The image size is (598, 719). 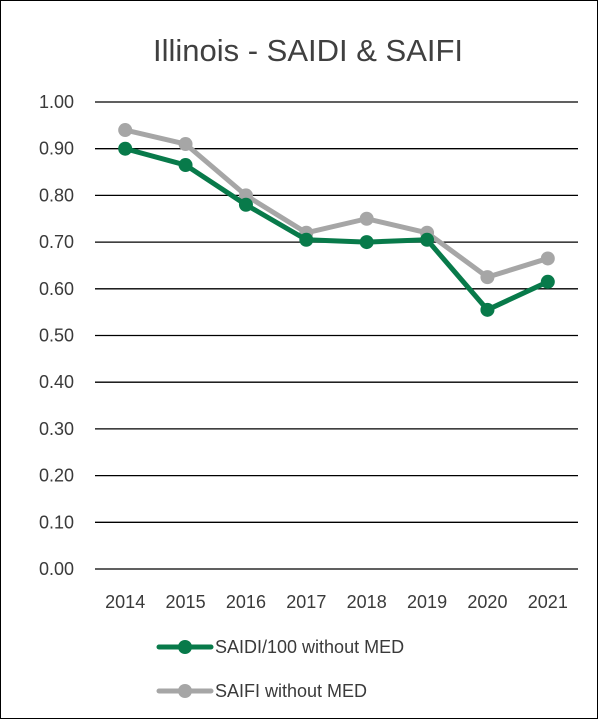 I want to click on x-tick-label: 2021, so click(x=548, y=602).